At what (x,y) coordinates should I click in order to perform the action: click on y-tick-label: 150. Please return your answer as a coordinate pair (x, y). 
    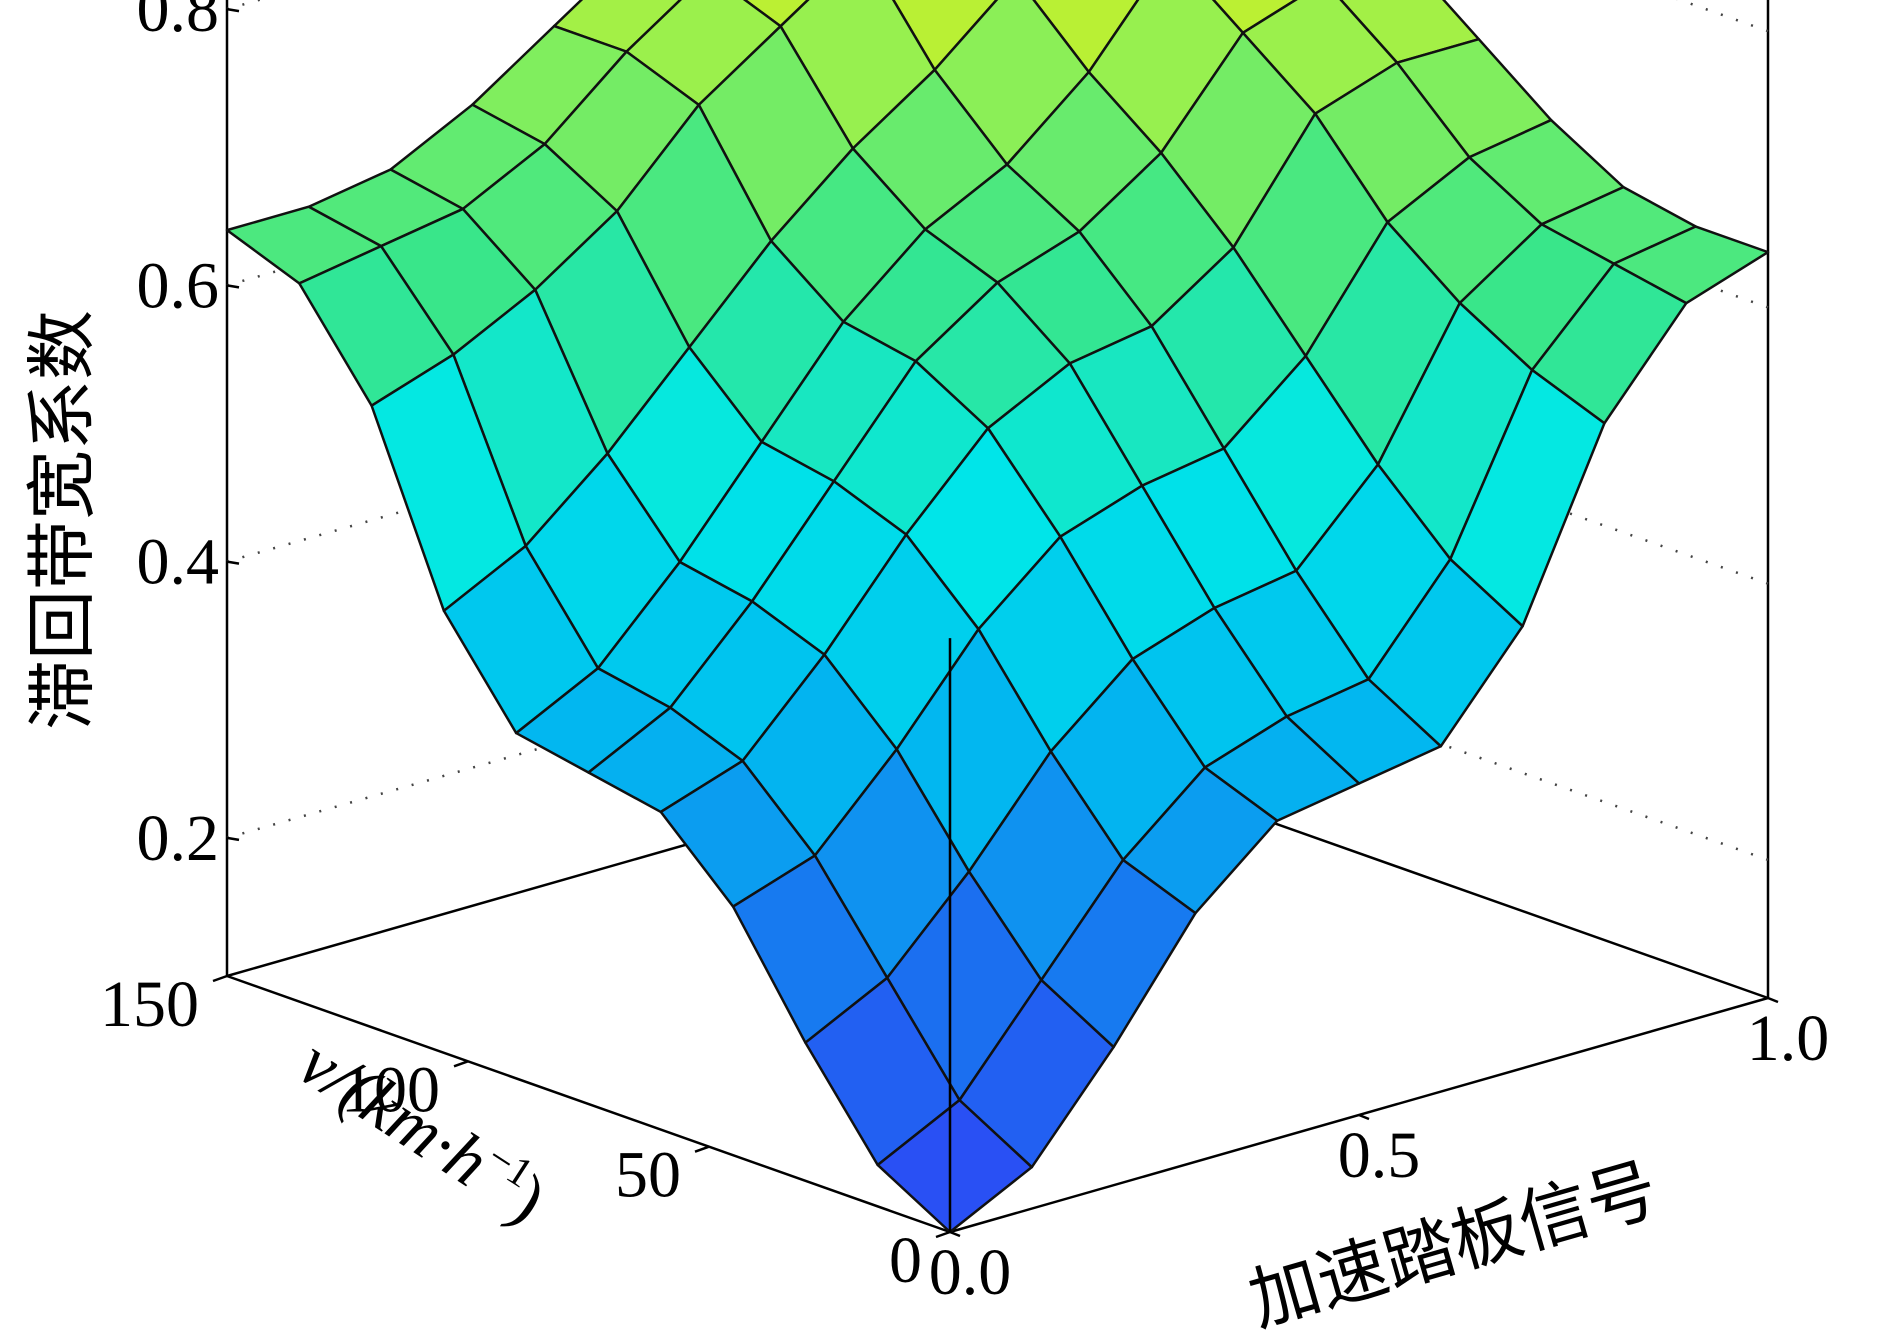
    Looking at the image, I should click on (149, 1004).